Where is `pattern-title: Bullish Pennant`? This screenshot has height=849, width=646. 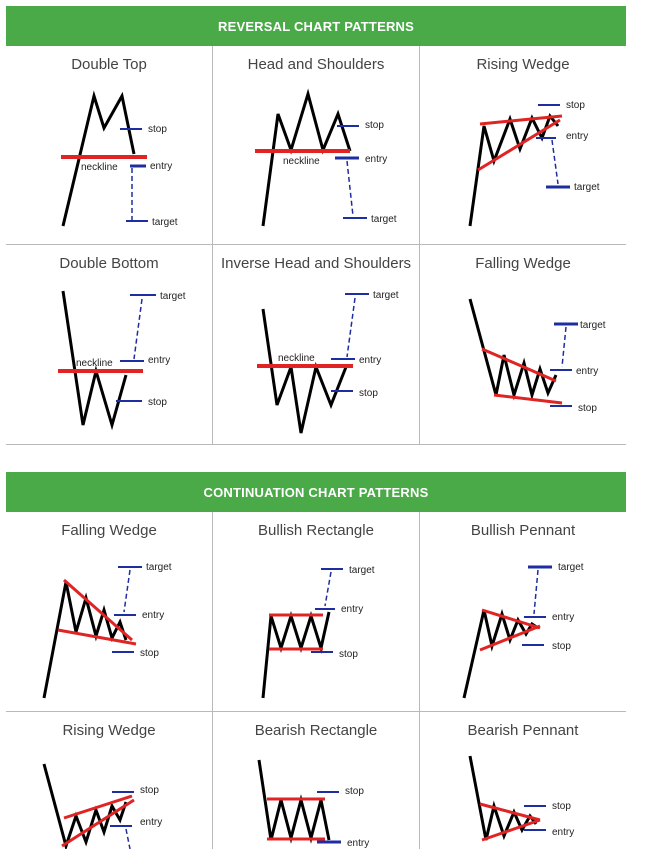
pattern-title: Bullish Pennant is located at coordinates (523, 530).